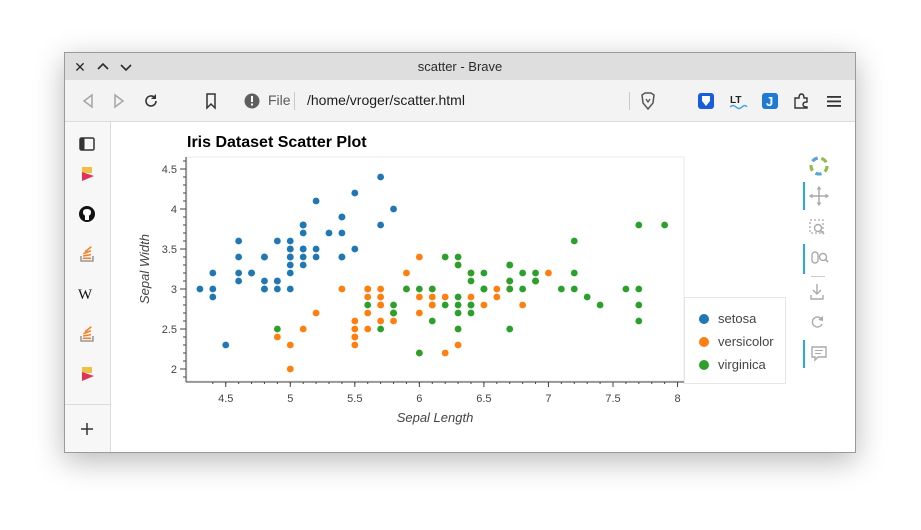 The image size is (921, 530). Describe the element at coordinates (126, 67) in the screenshot. I see `minimize-icon` at that location.